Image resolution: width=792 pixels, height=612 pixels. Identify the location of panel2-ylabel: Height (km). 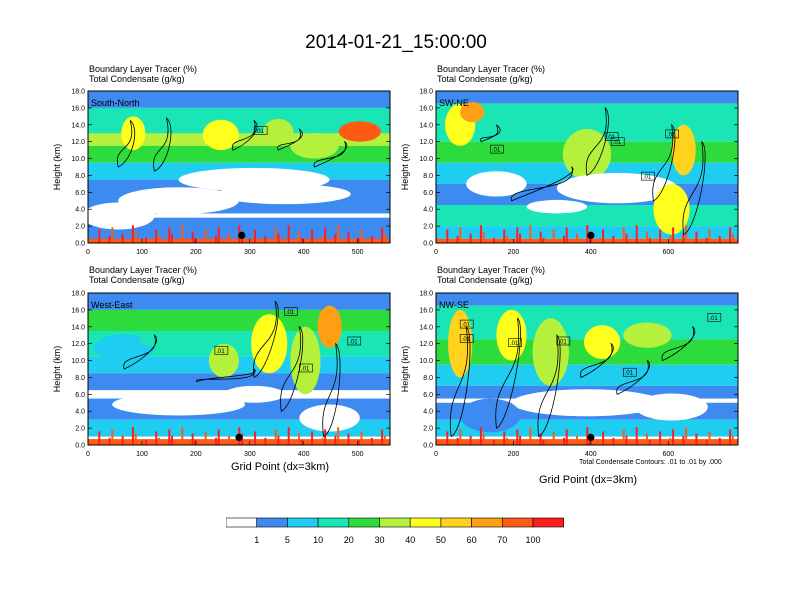
(405, 167).